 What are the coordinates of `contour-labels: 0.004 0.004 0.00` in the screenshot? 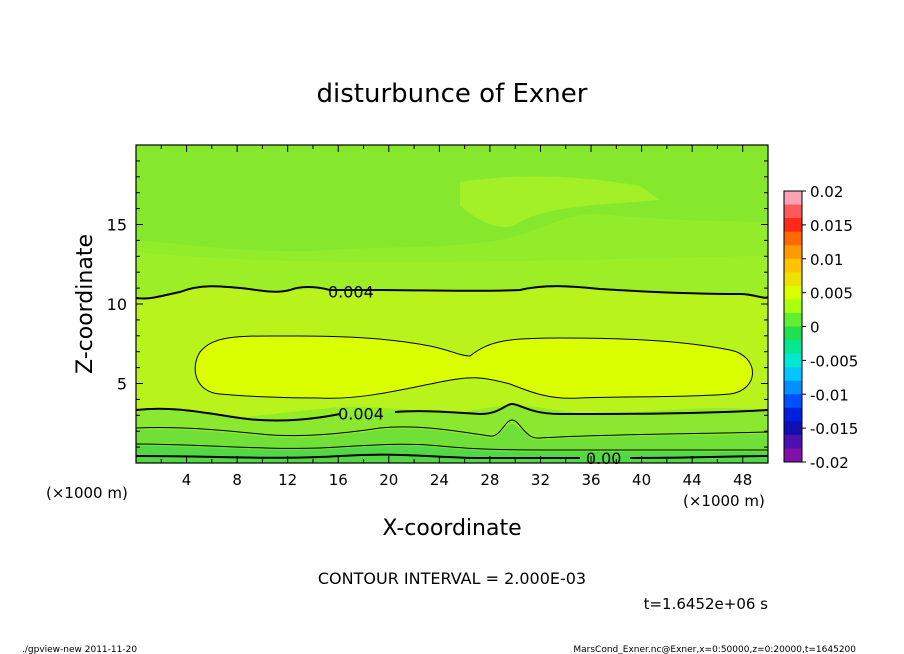 It's located at (475, 375).